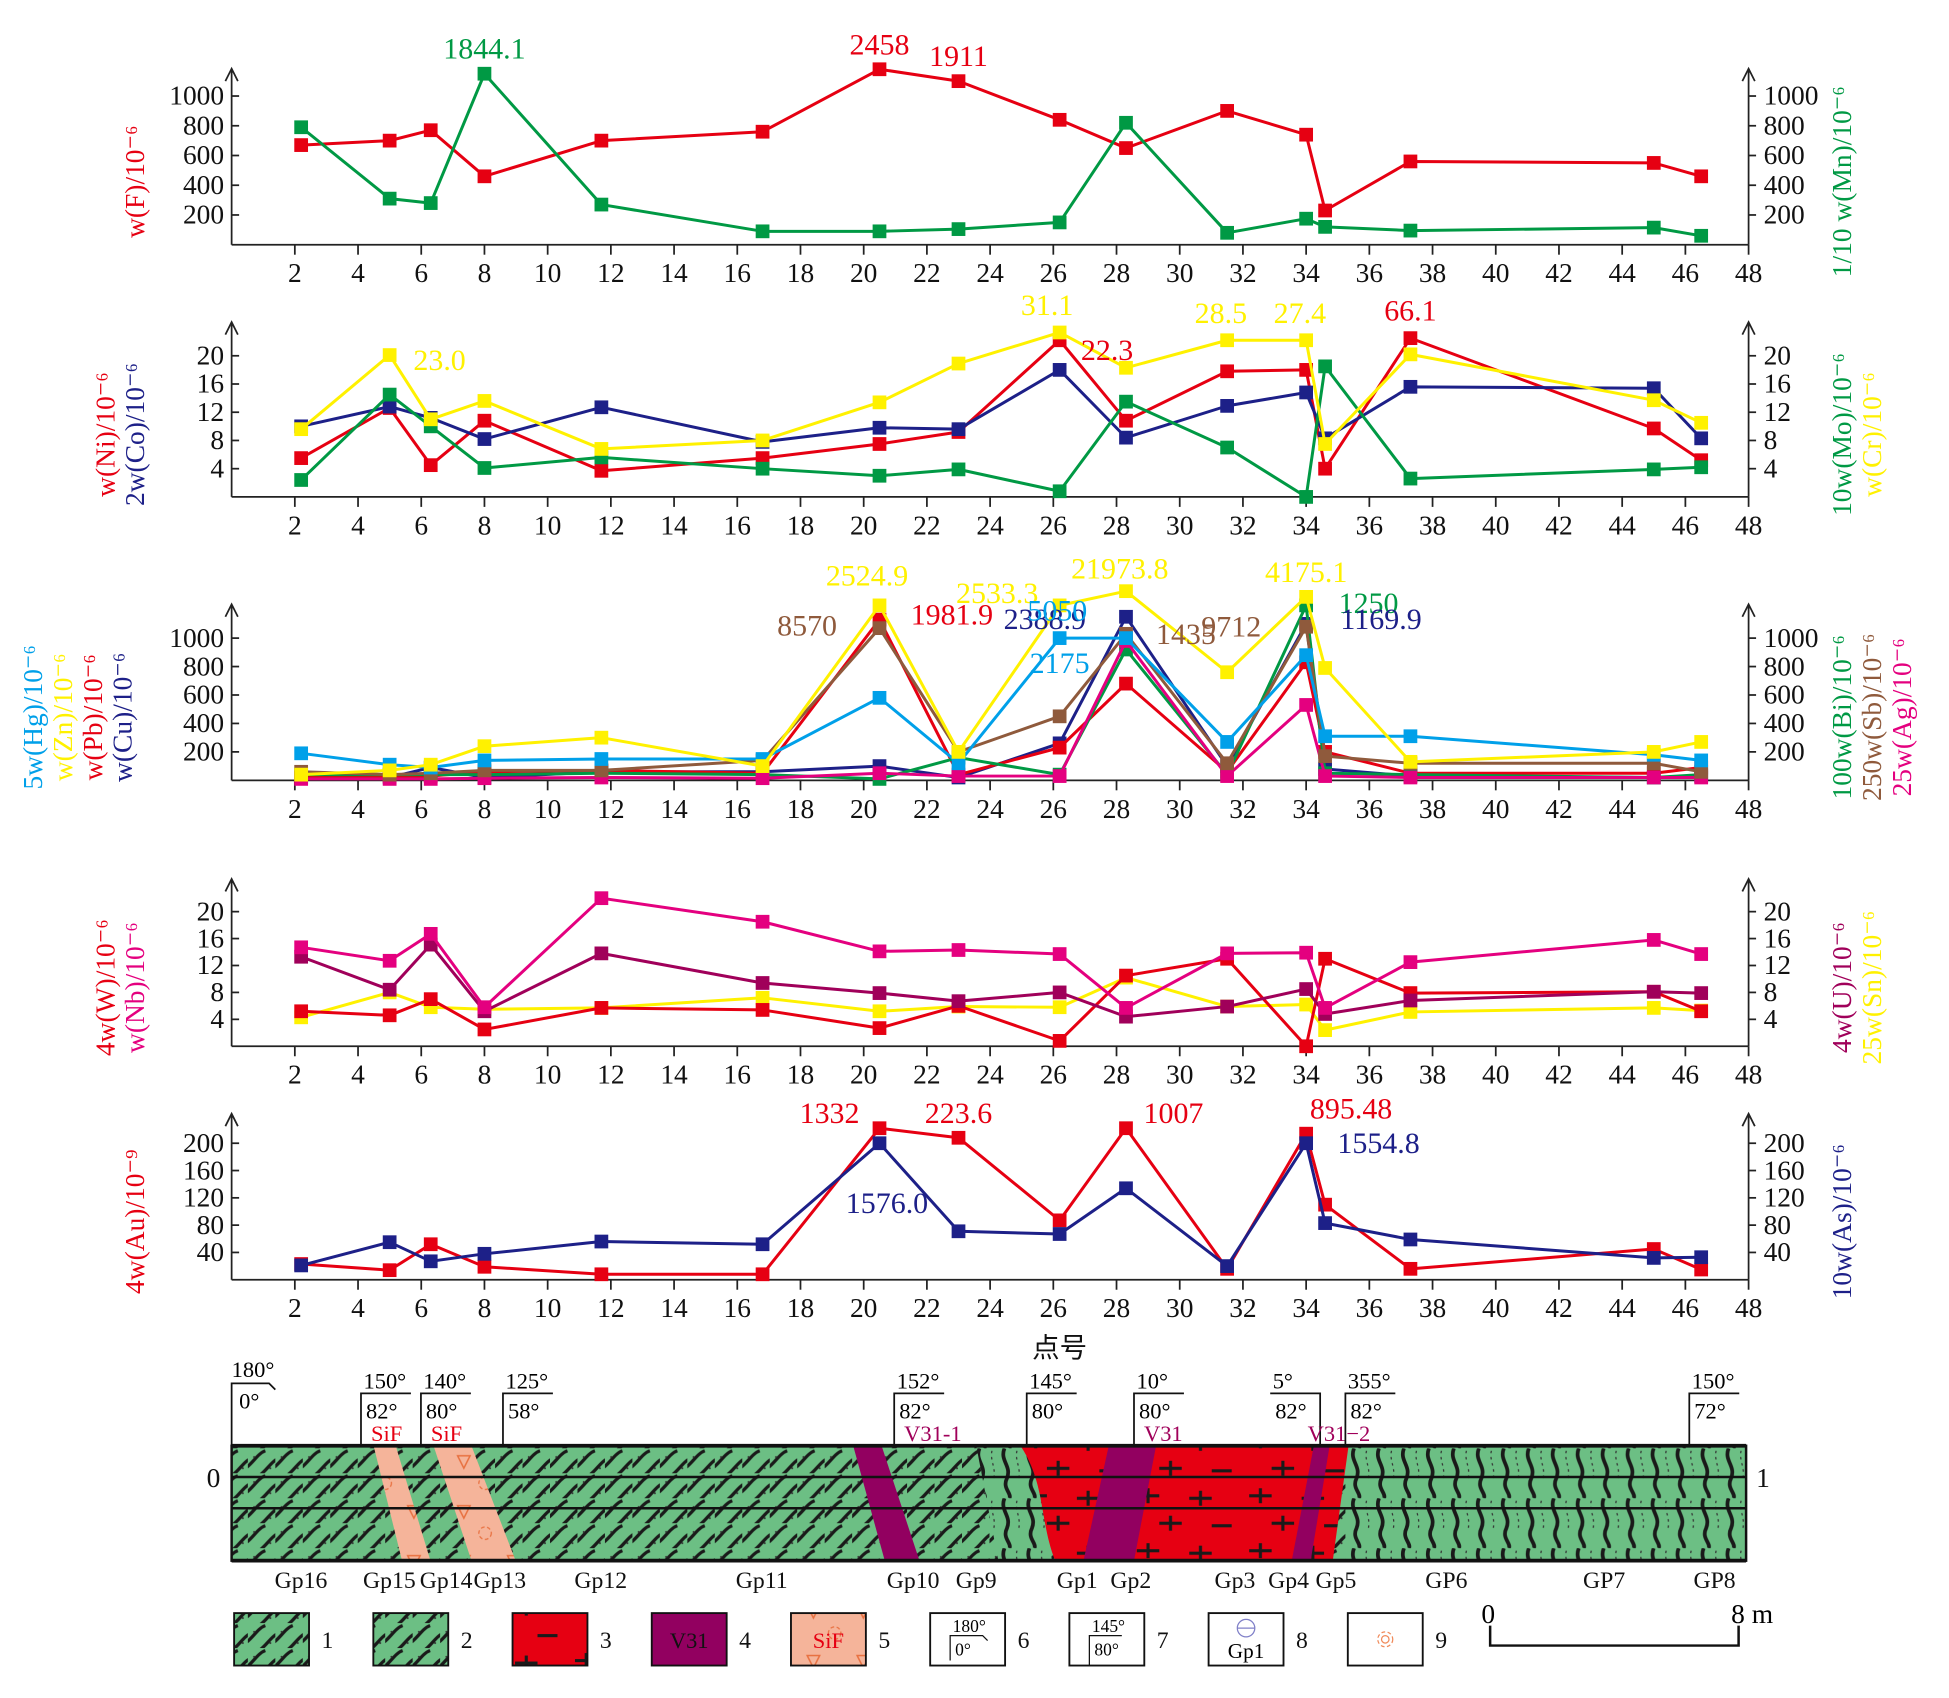 Image resolution: width=1949 pixels, height=1698 pixels. I want to click on series-line, so click(1001, 703).